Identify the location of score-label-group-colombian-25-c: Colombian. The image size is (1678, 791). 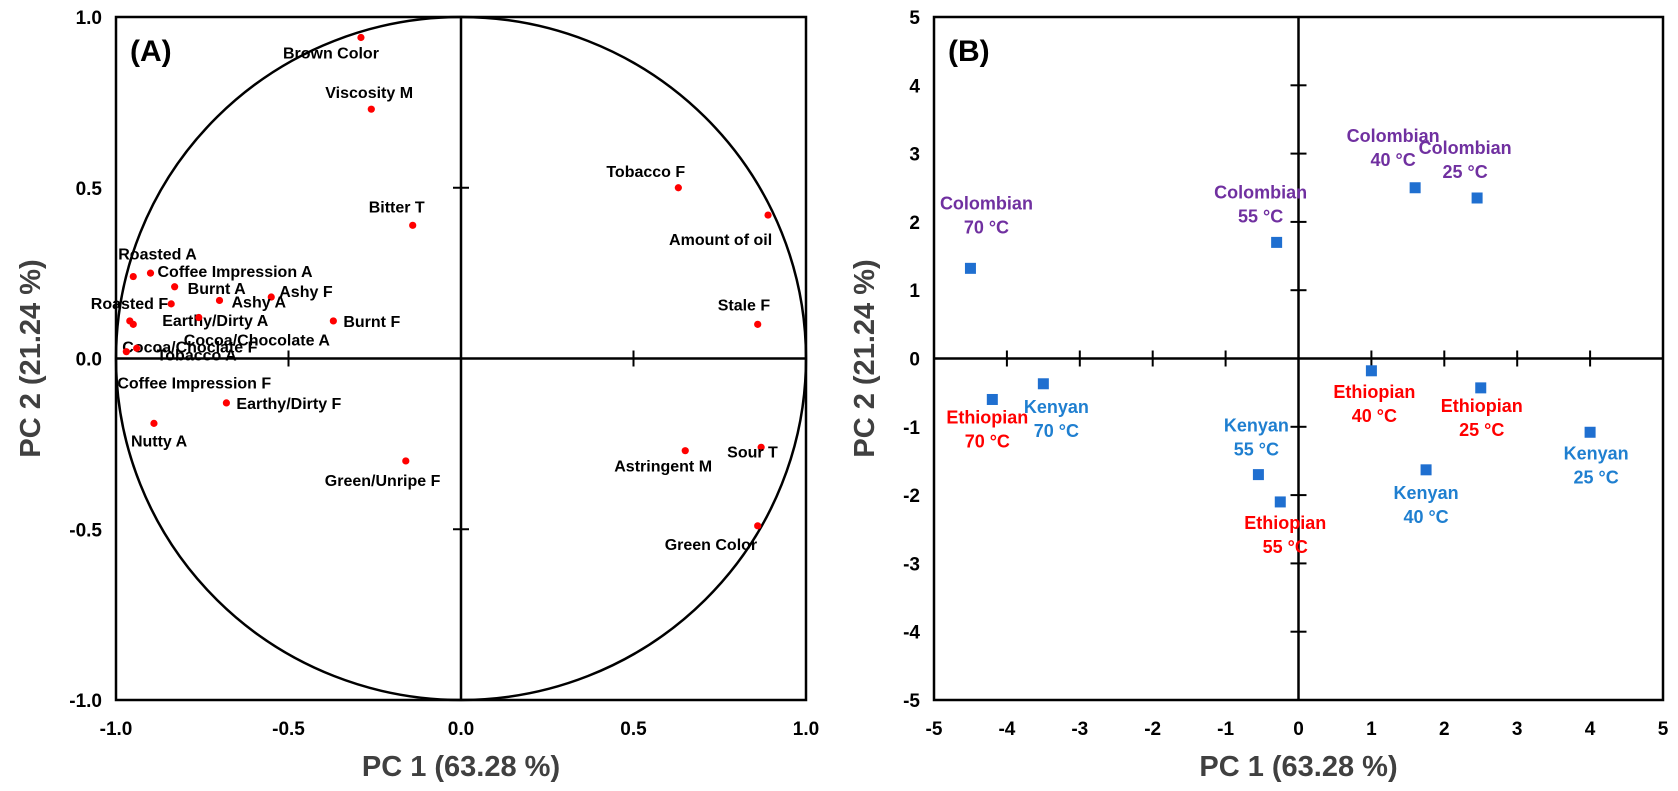
(1465, 148).